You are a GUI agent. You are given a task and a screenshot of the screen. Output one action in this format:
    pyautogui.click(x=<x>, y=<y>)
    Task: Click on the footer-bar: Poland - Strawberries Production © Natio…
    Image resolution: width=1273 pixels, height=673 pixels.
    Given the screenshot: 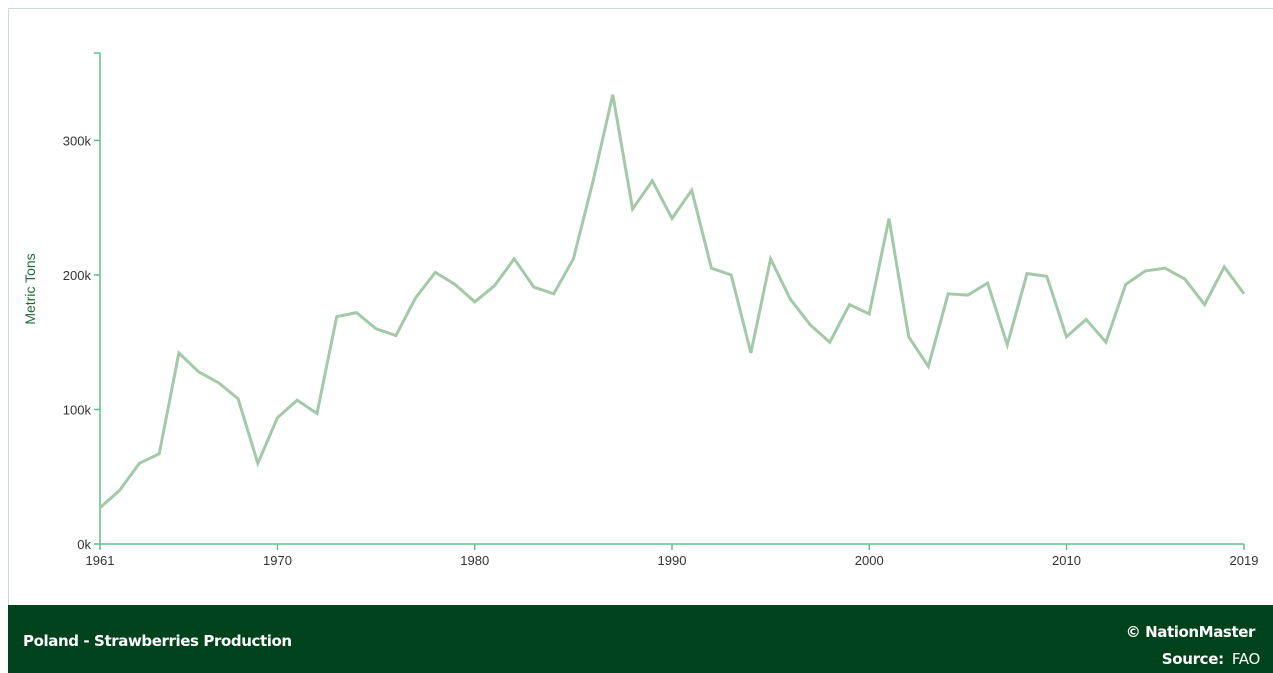 What is the action you would take?
    pyautogui.click(x=640, y=639)
    